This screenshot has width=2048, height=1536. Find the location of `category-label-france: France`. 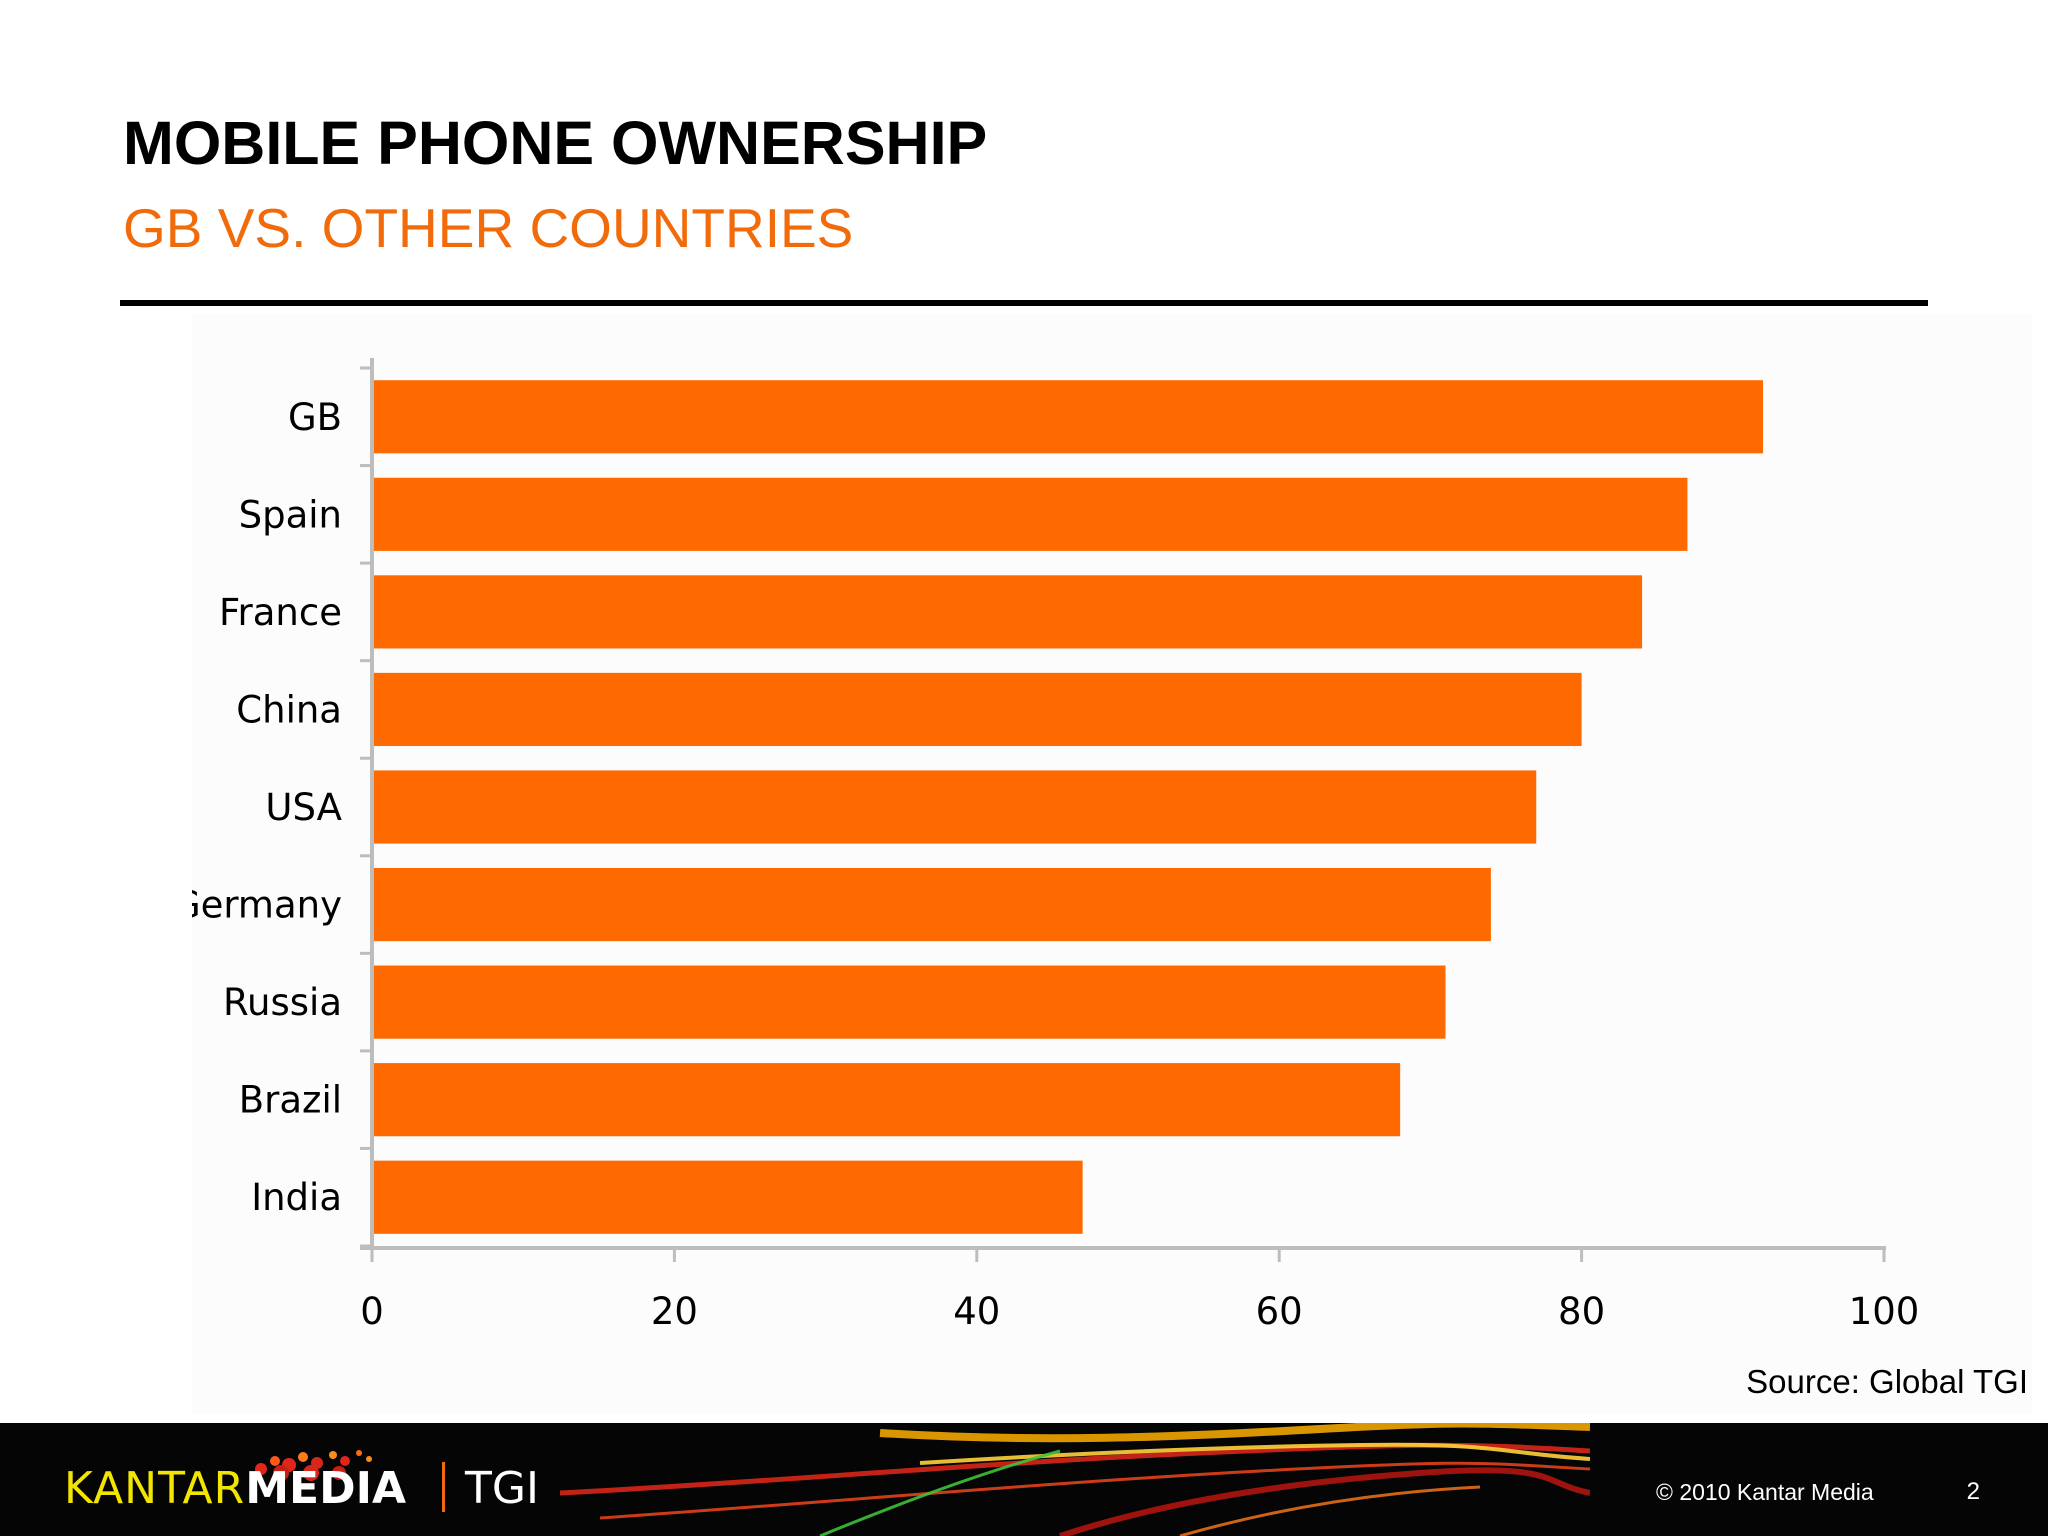

category-label-france: France is located at coordinates (280, 612).